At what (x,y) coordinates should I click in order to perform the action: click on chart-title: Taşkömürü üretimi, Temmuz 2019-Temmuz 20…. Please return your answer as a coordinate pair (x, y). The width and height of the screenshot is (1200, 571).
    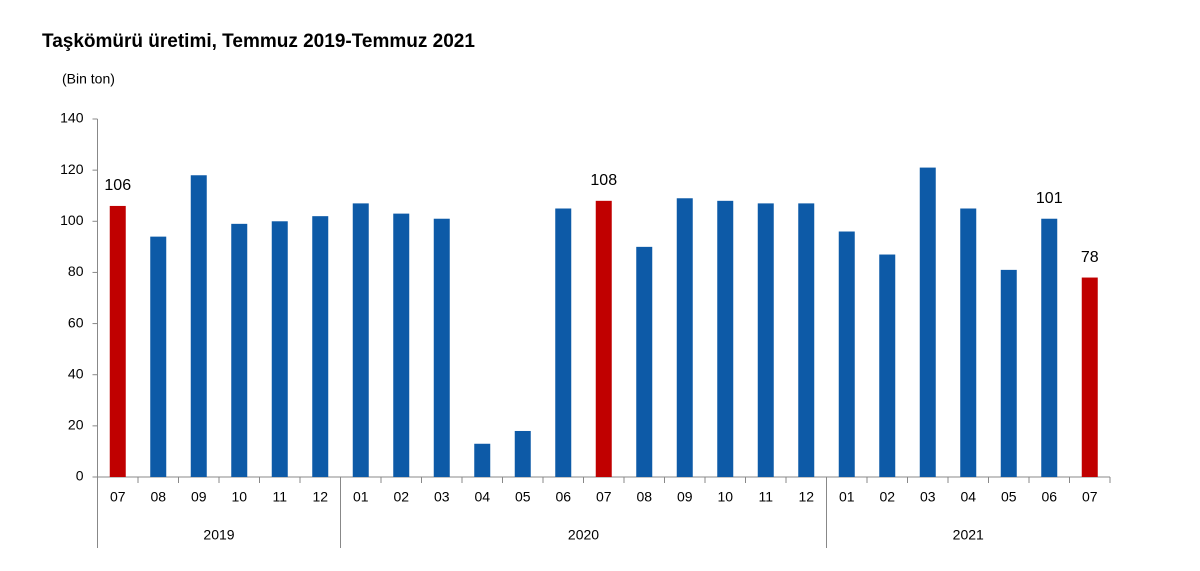
    Looking at the image, I should click on (258, 41).